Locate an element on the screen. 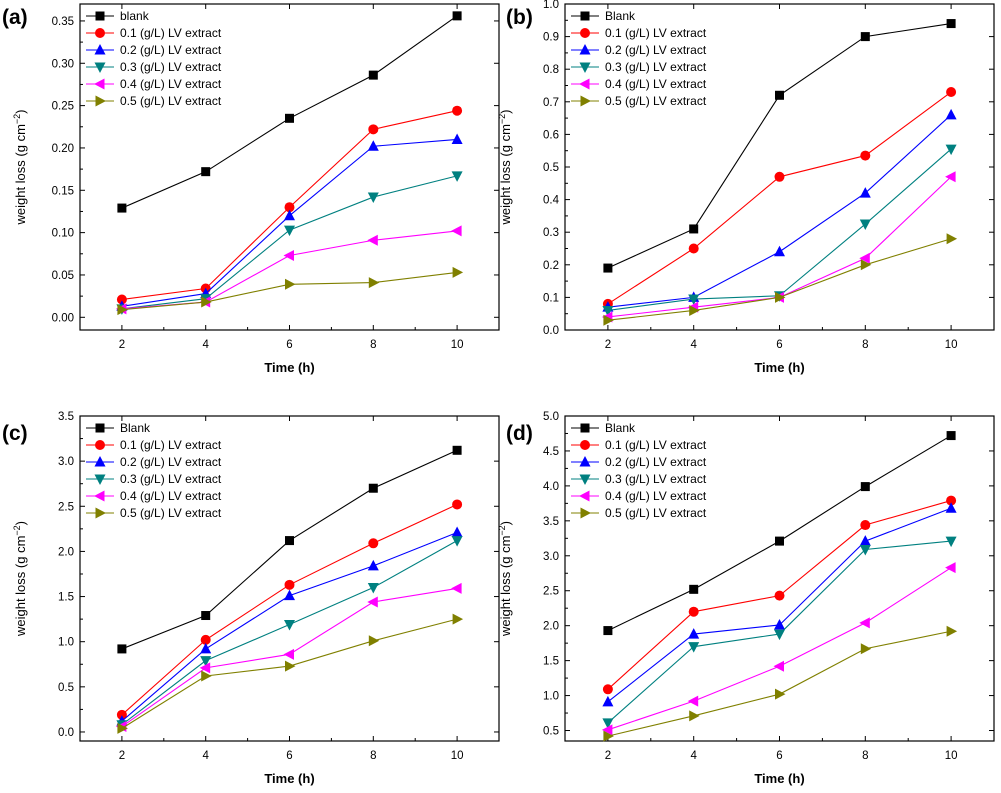 The image size is (1001, 793). y-tick-label: 0.9 is located at coordinates (551, 38).